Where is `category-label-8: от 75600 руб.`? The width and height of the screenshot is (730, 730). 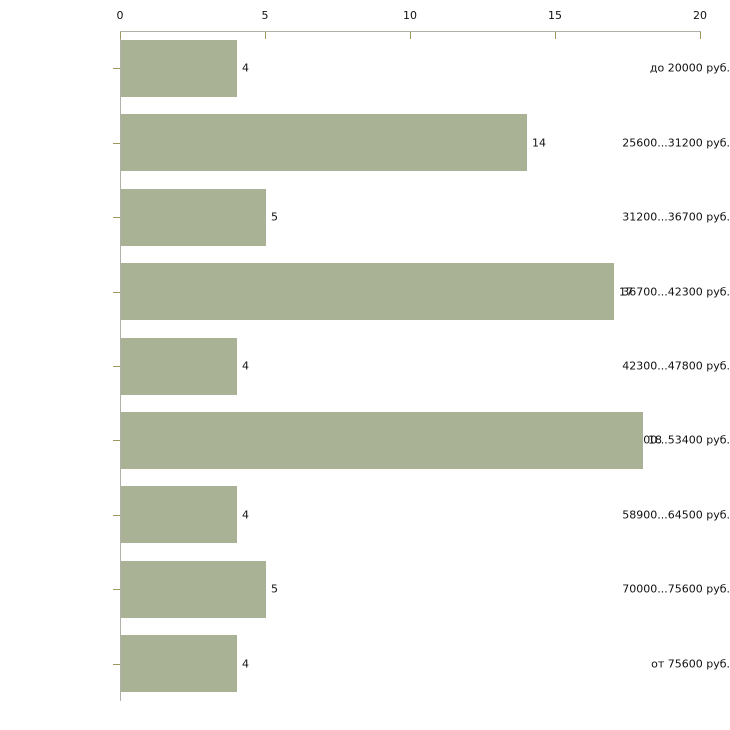
category-label-8: от 75600 руб. is located at coordinates (690, 664).